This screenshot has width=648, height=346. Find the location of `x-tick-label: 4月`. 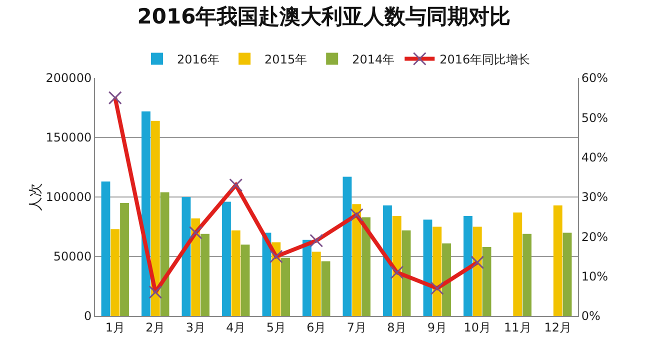

x-tick-label: 4月 is located at coordinates (236, 327).